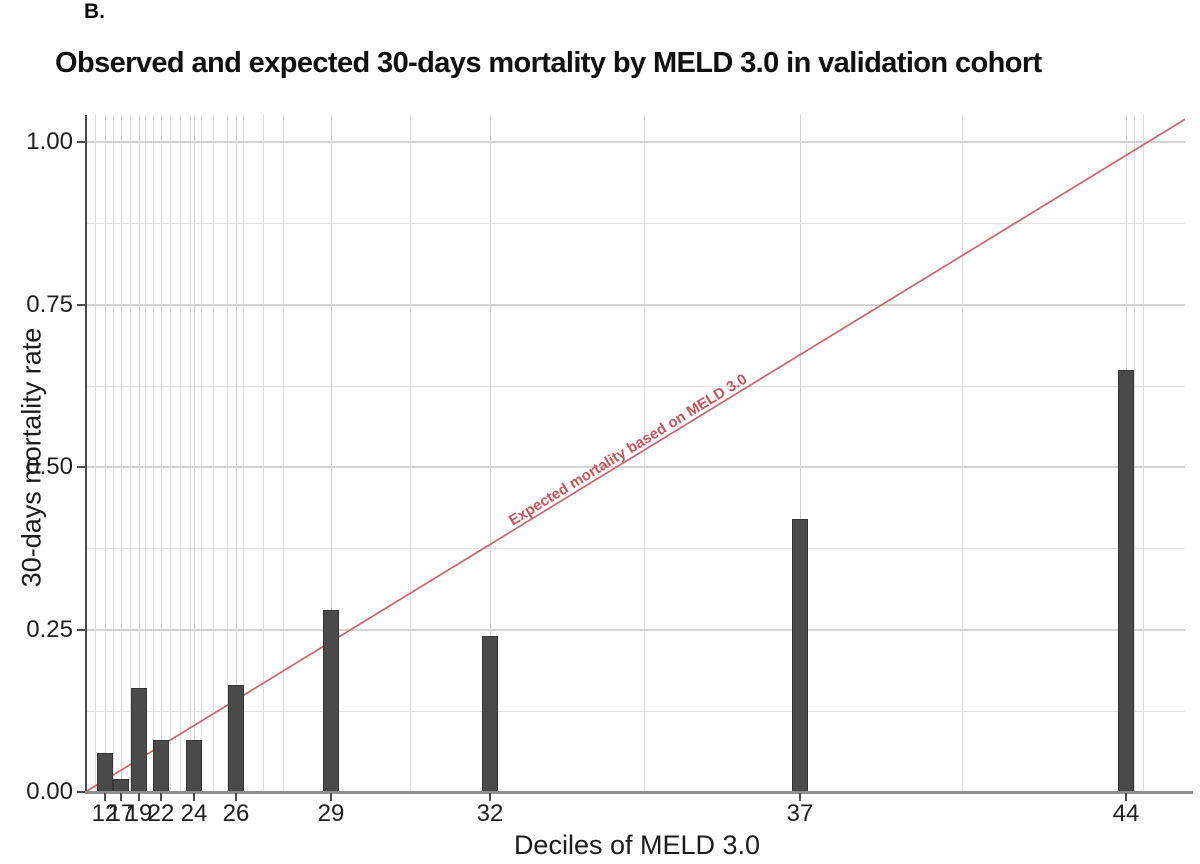  I want to click on y-tick-label: 0.25, so click(49, 629).